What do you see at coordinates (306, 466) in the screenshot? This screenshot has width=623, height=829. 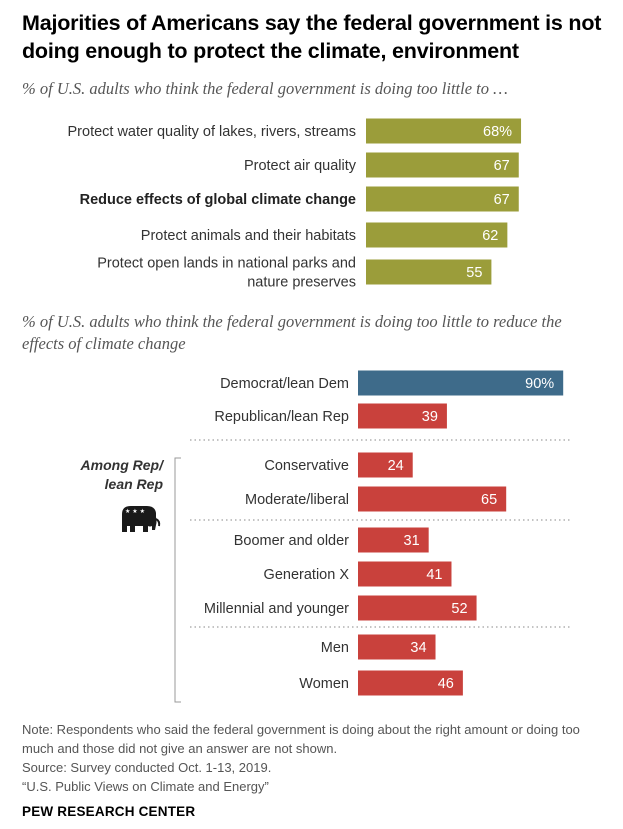 I see `category-label-bottom-2: Conservative` at bounding box center [306, 466].